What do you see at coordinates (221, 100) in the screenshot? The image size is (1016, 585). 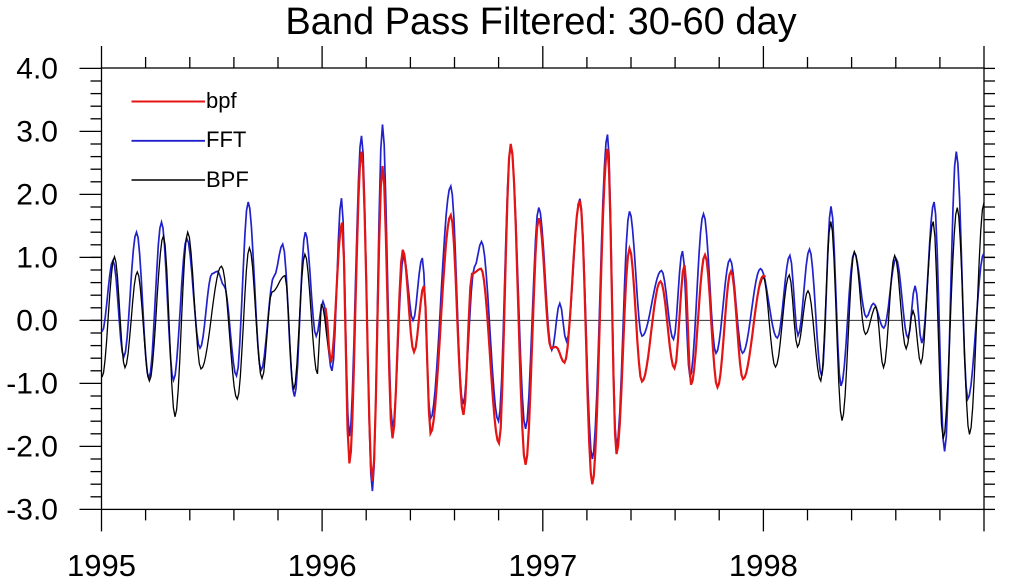 I see `svg-text: bpf` at bounding box center [221, 100].